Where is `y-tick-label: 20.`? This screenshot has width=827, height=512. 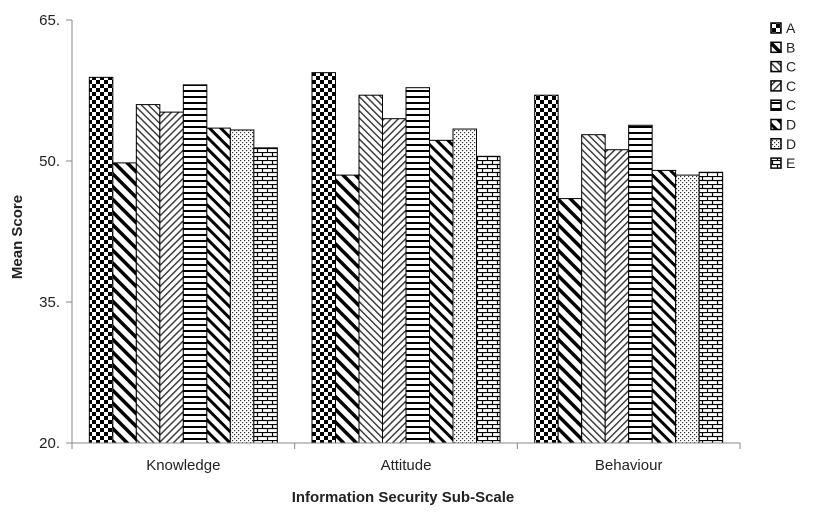
y-tick-label: 20. is located at coordinates (49, 443).